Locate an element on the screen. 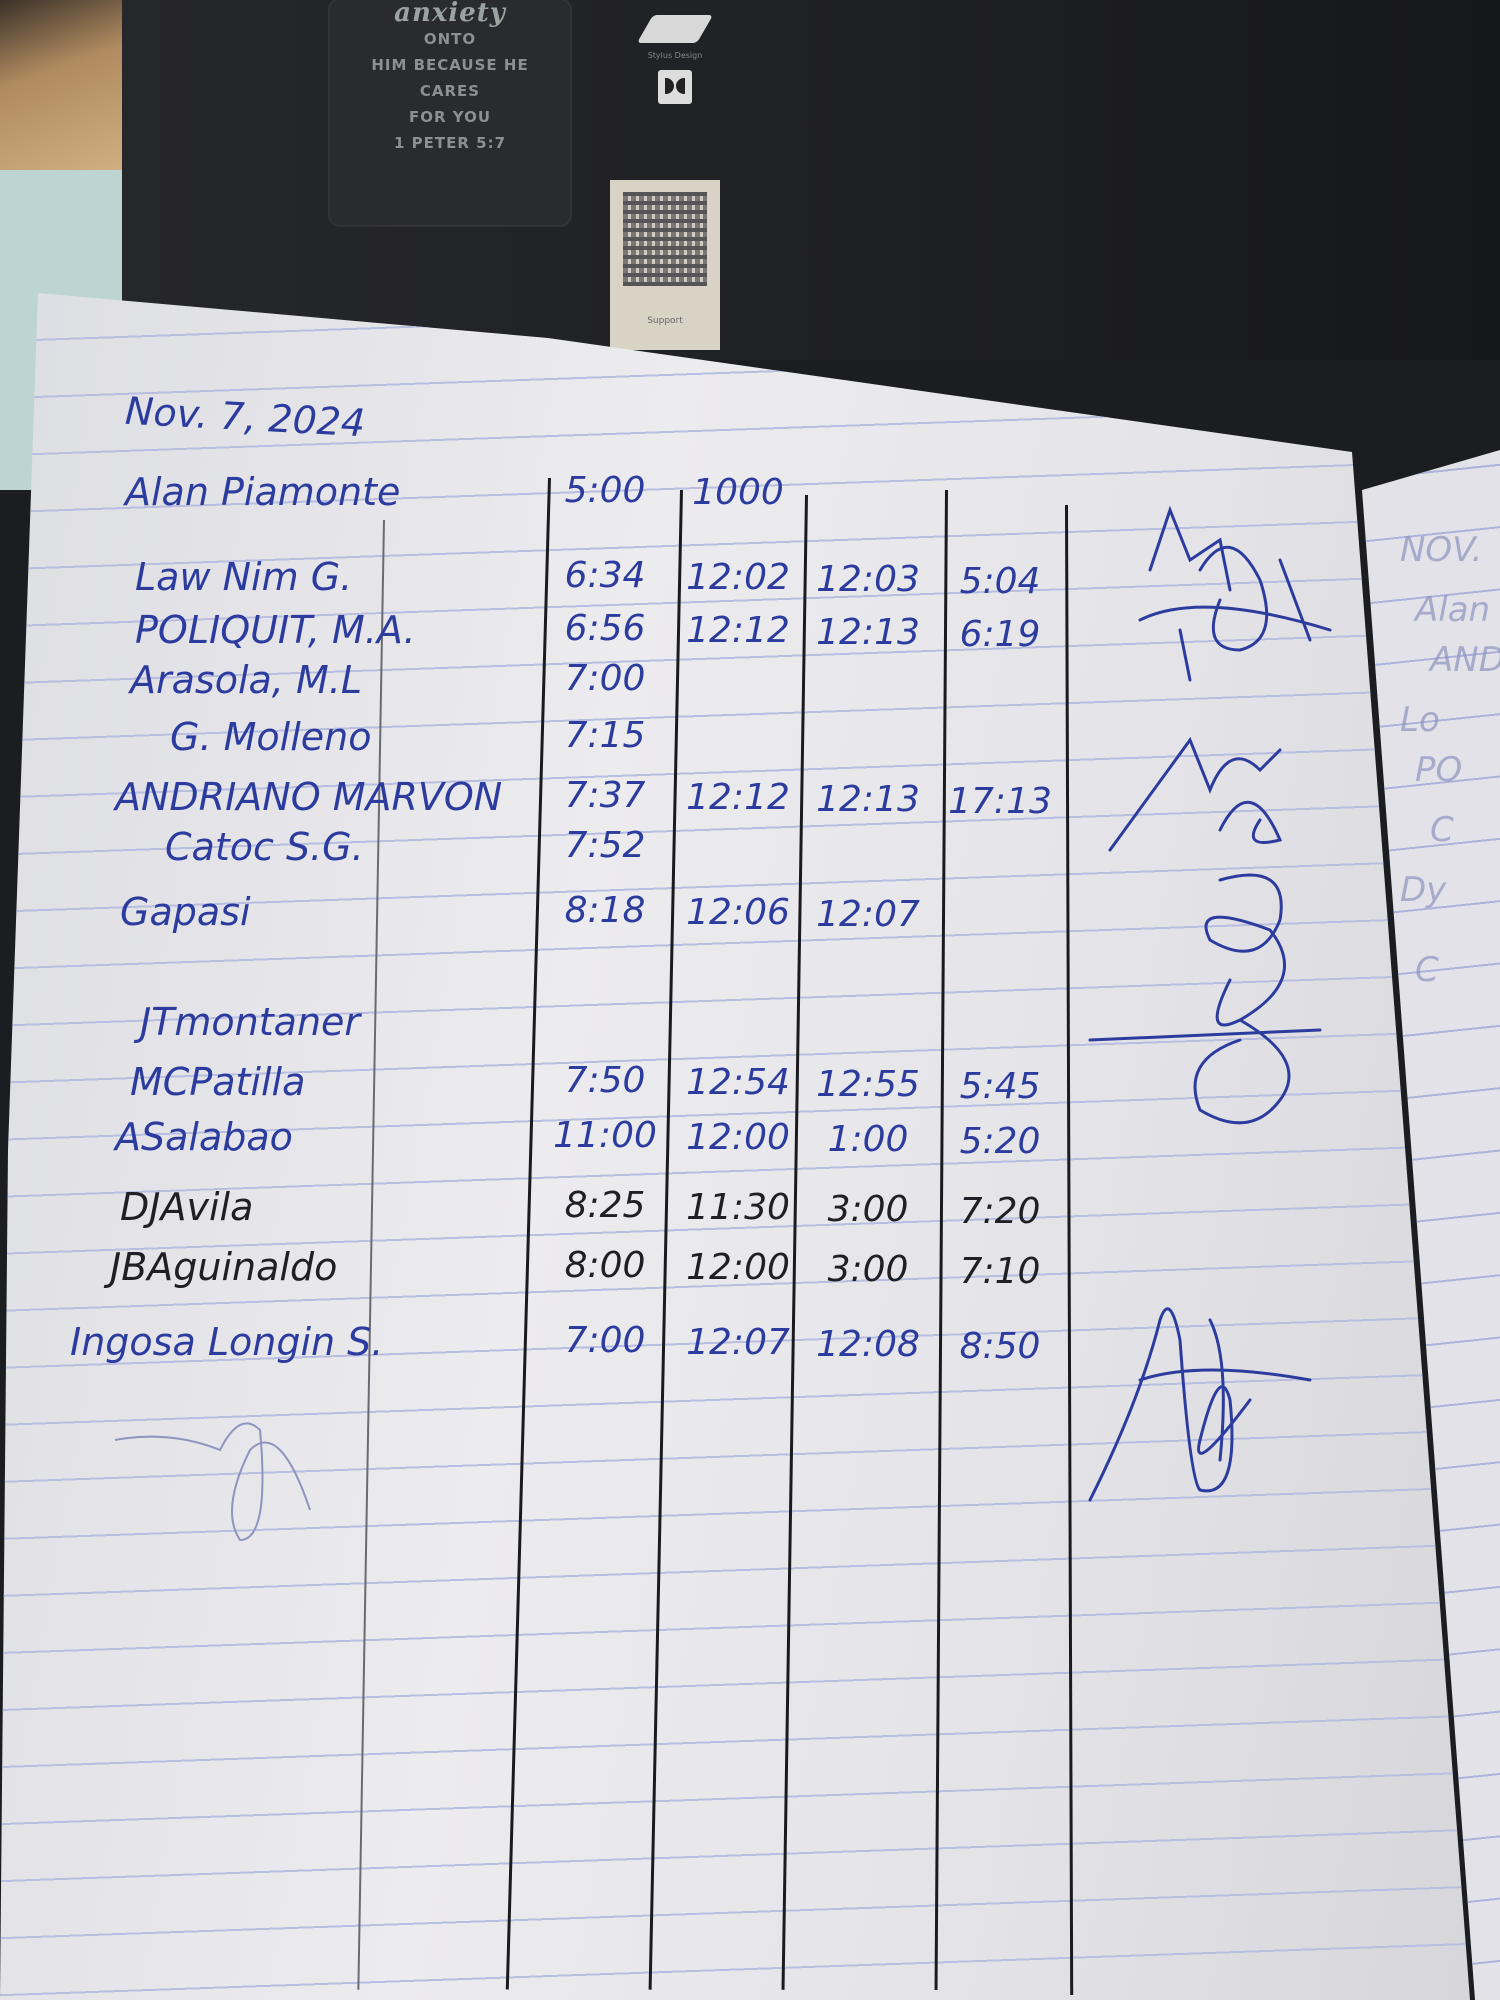 The height and width of the screenshot is (2000, 1500). time-in-pm: 12:55 is located at coordinates (868, 1084).